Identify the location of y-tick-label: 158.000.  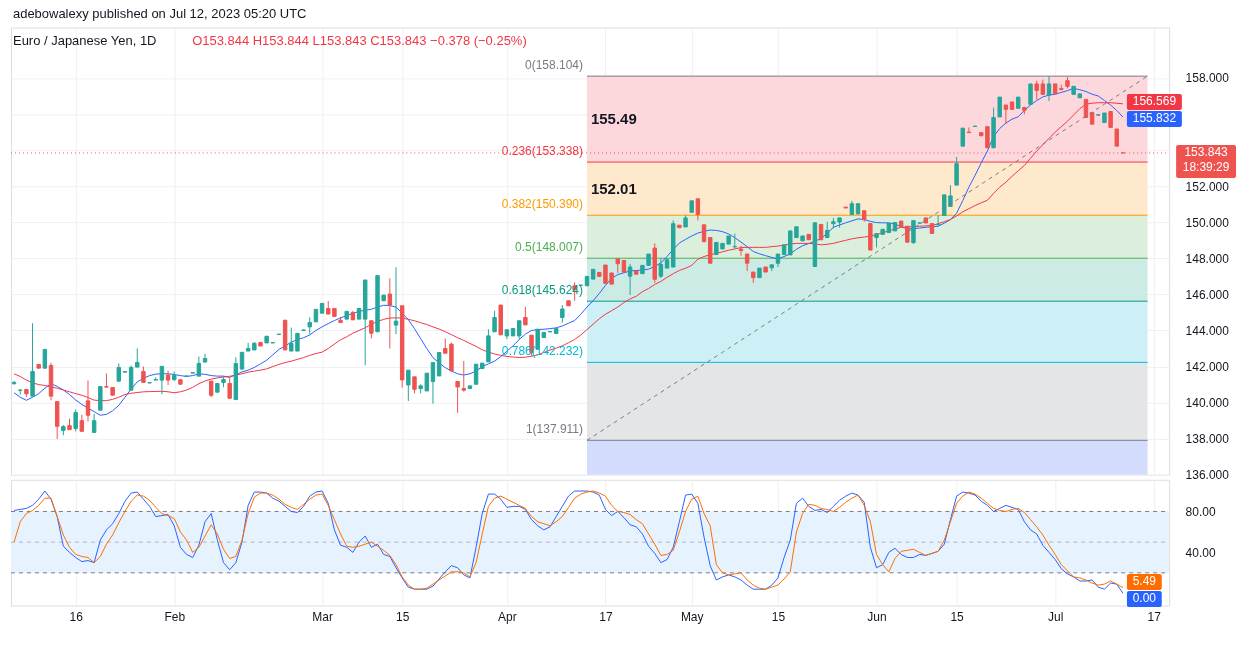
(1207, 78).